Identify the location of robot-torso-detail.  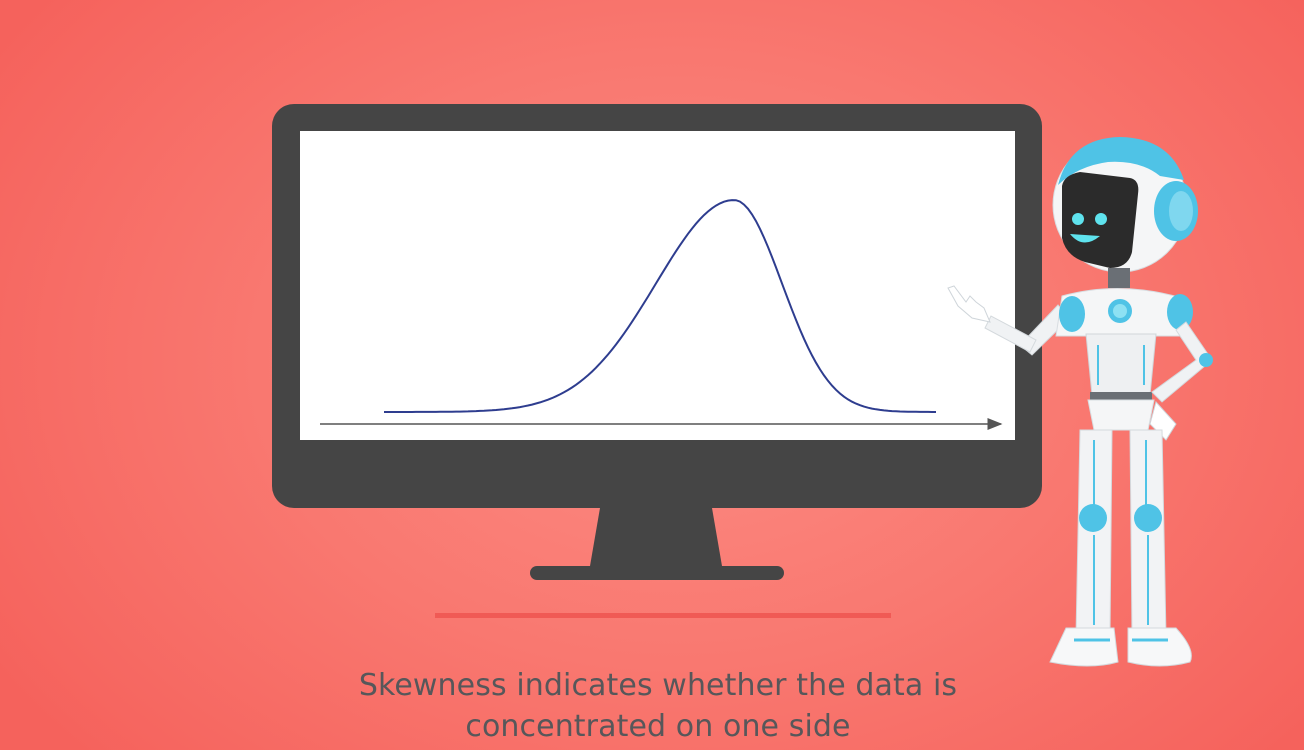
(1121, 365).